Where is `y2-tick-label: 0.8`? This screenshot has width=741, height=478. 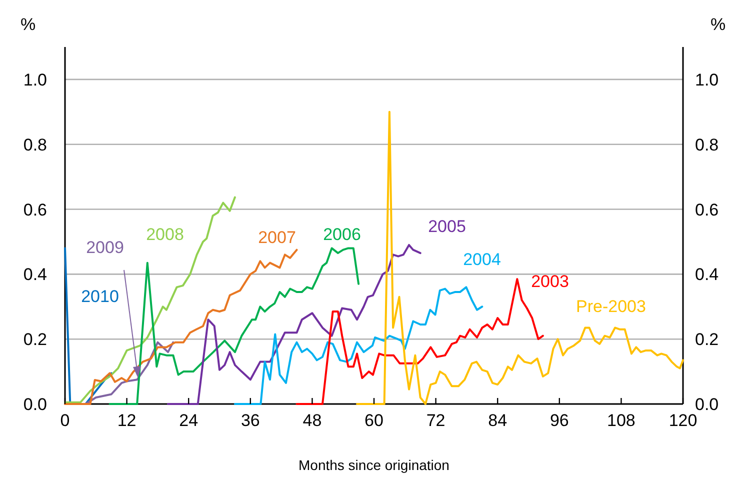 y2-tick-label: 0.8 is located at coordinates (707, 144).